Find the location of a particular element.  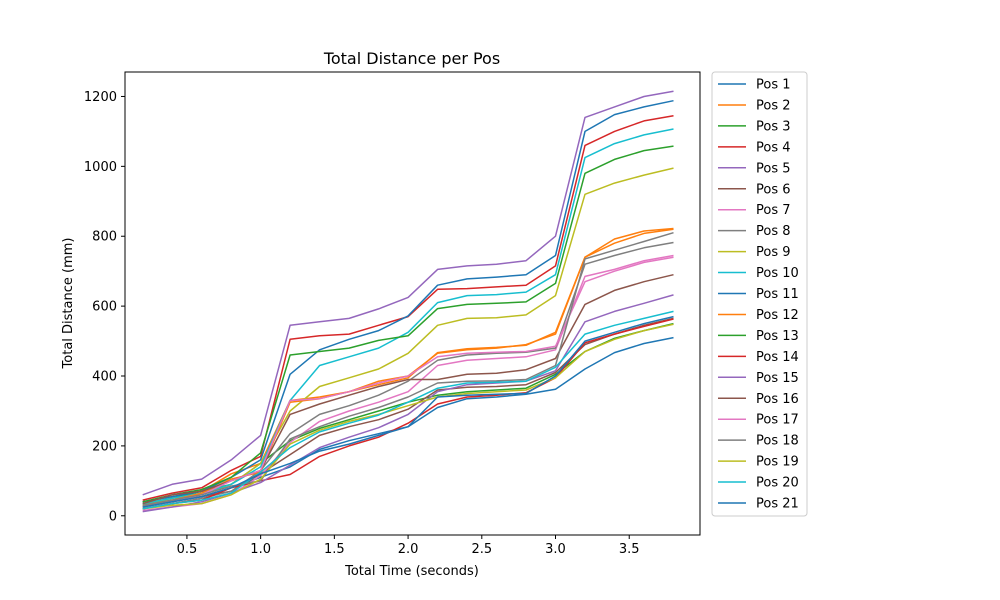

legend-label: Pos 7 is located at coordinates (773, 210).